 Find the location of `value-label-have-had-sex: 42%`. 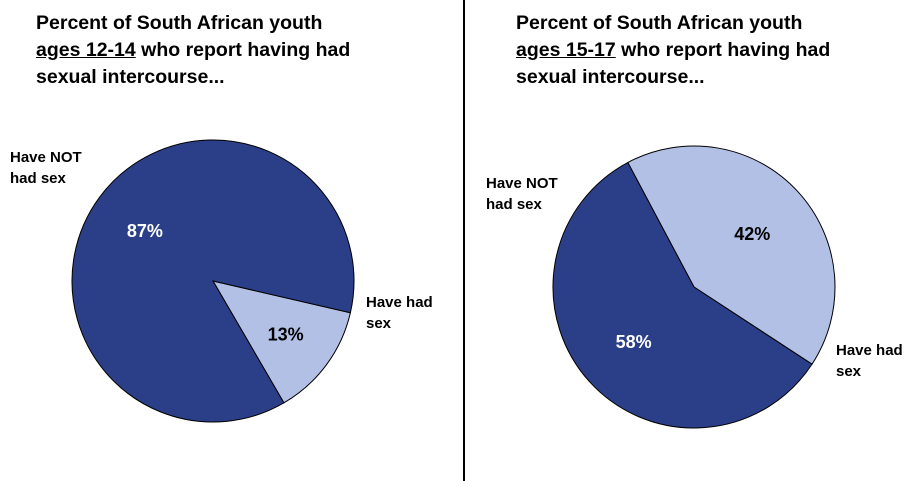

value-label-have-had-sex: 42% is located at coordinates (752, 234).